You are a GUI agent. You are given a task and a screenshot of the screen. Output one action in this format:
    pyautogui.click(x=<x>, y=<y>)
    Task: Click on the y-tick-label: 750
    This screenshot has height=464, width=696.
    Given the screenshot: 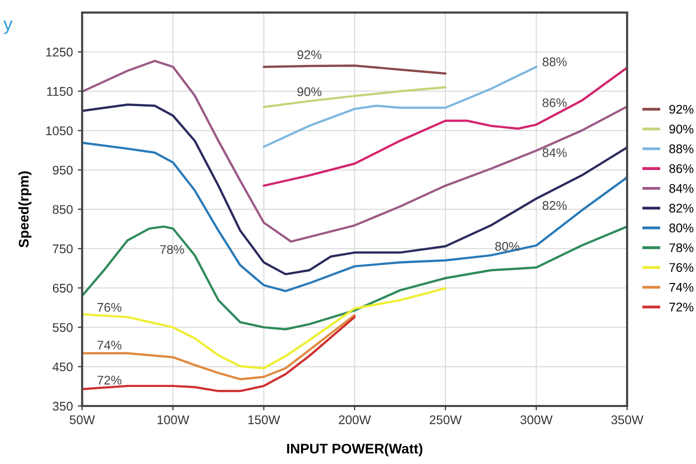 What is the action you would take?
    pyautogui.click(x=62, y=249)
    